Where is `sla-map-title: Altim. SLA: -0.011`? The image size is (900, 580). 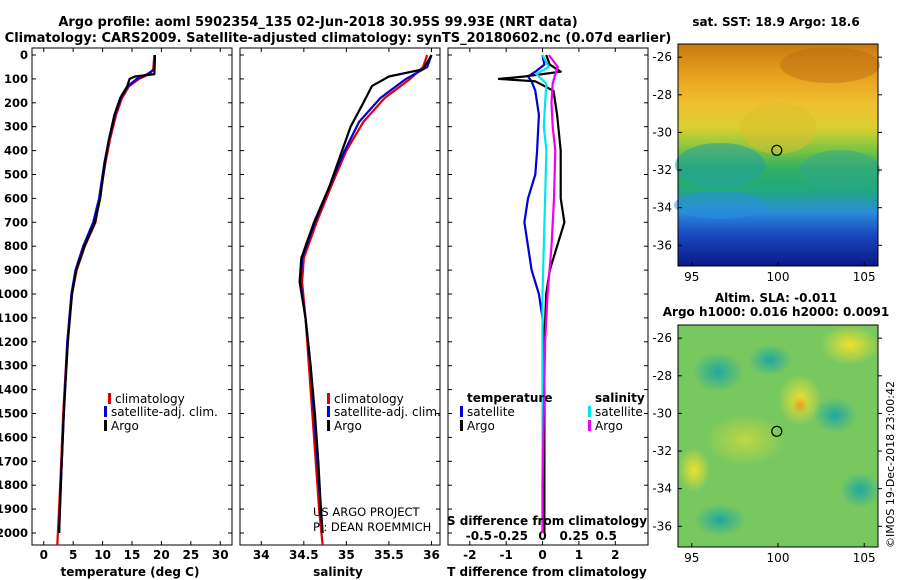
sla-map-title: Altim. SLA: -0.011 is located at coordinates (776, 298).